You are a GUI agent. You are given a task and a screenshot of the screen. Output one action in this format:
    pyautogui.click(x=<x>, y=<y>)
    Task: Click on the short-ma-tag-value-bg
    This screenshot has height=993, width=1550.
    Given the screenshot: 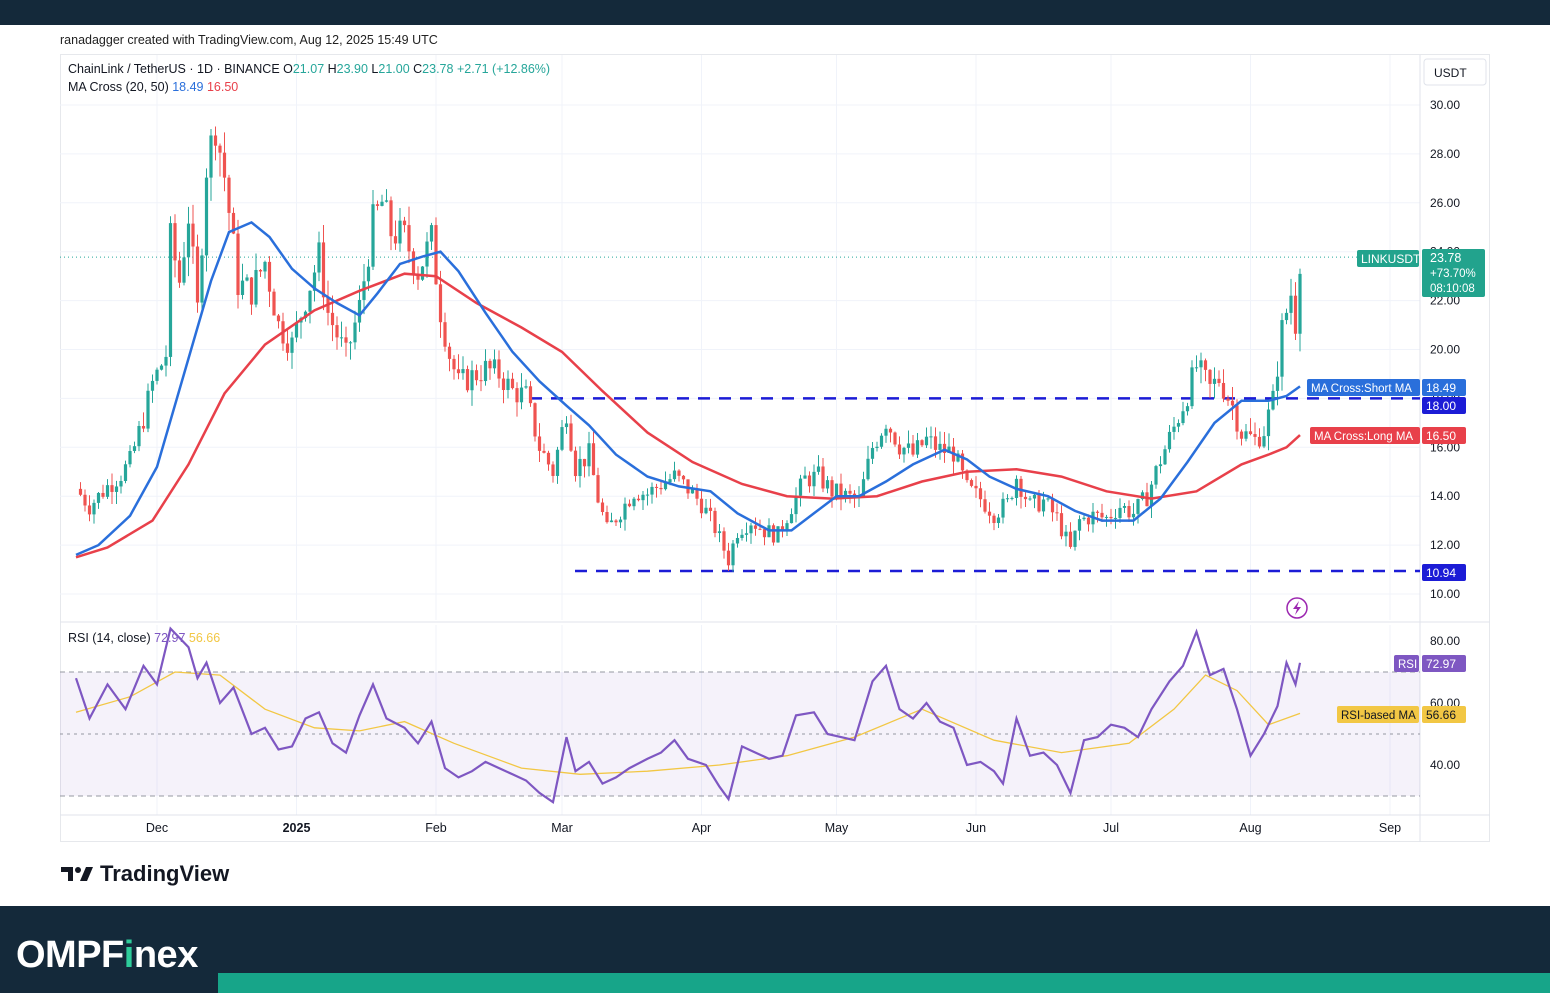 What is the action you would take?
    pyautogui.click(x=1444, y=387)
    